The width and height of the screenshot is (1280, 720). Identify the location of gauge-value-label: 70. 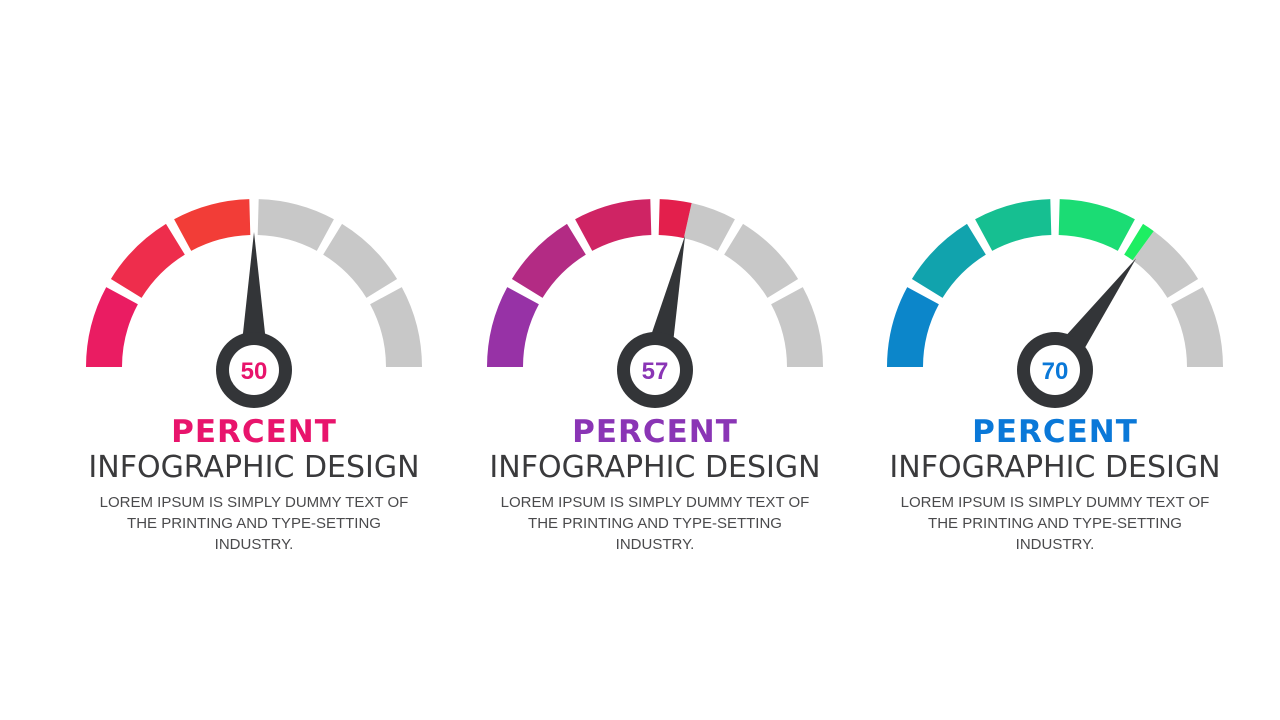
(1055, 371).